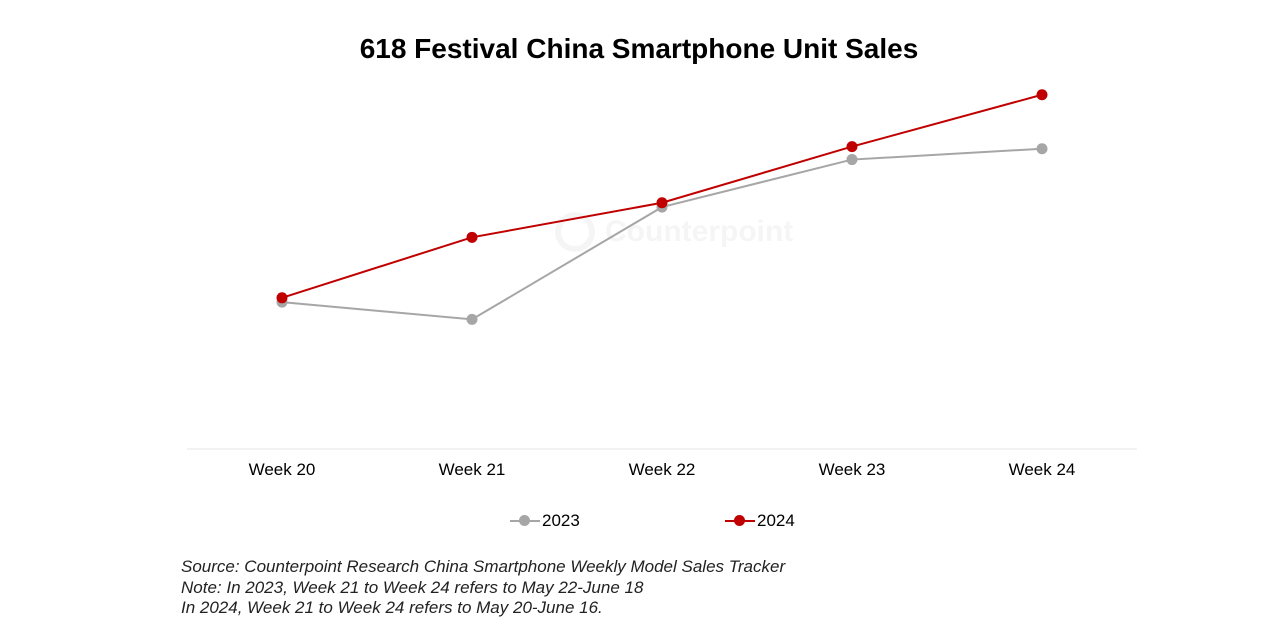  I want to click on legend-label-2023: 2023, so click(561, 520).